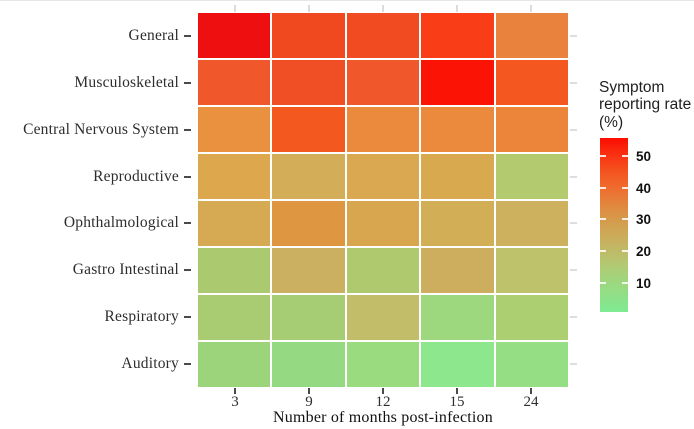 Image resolution: width=694 pixels, height=429 pixels. I want to click on top-axis-ticks, so click(383, 8).